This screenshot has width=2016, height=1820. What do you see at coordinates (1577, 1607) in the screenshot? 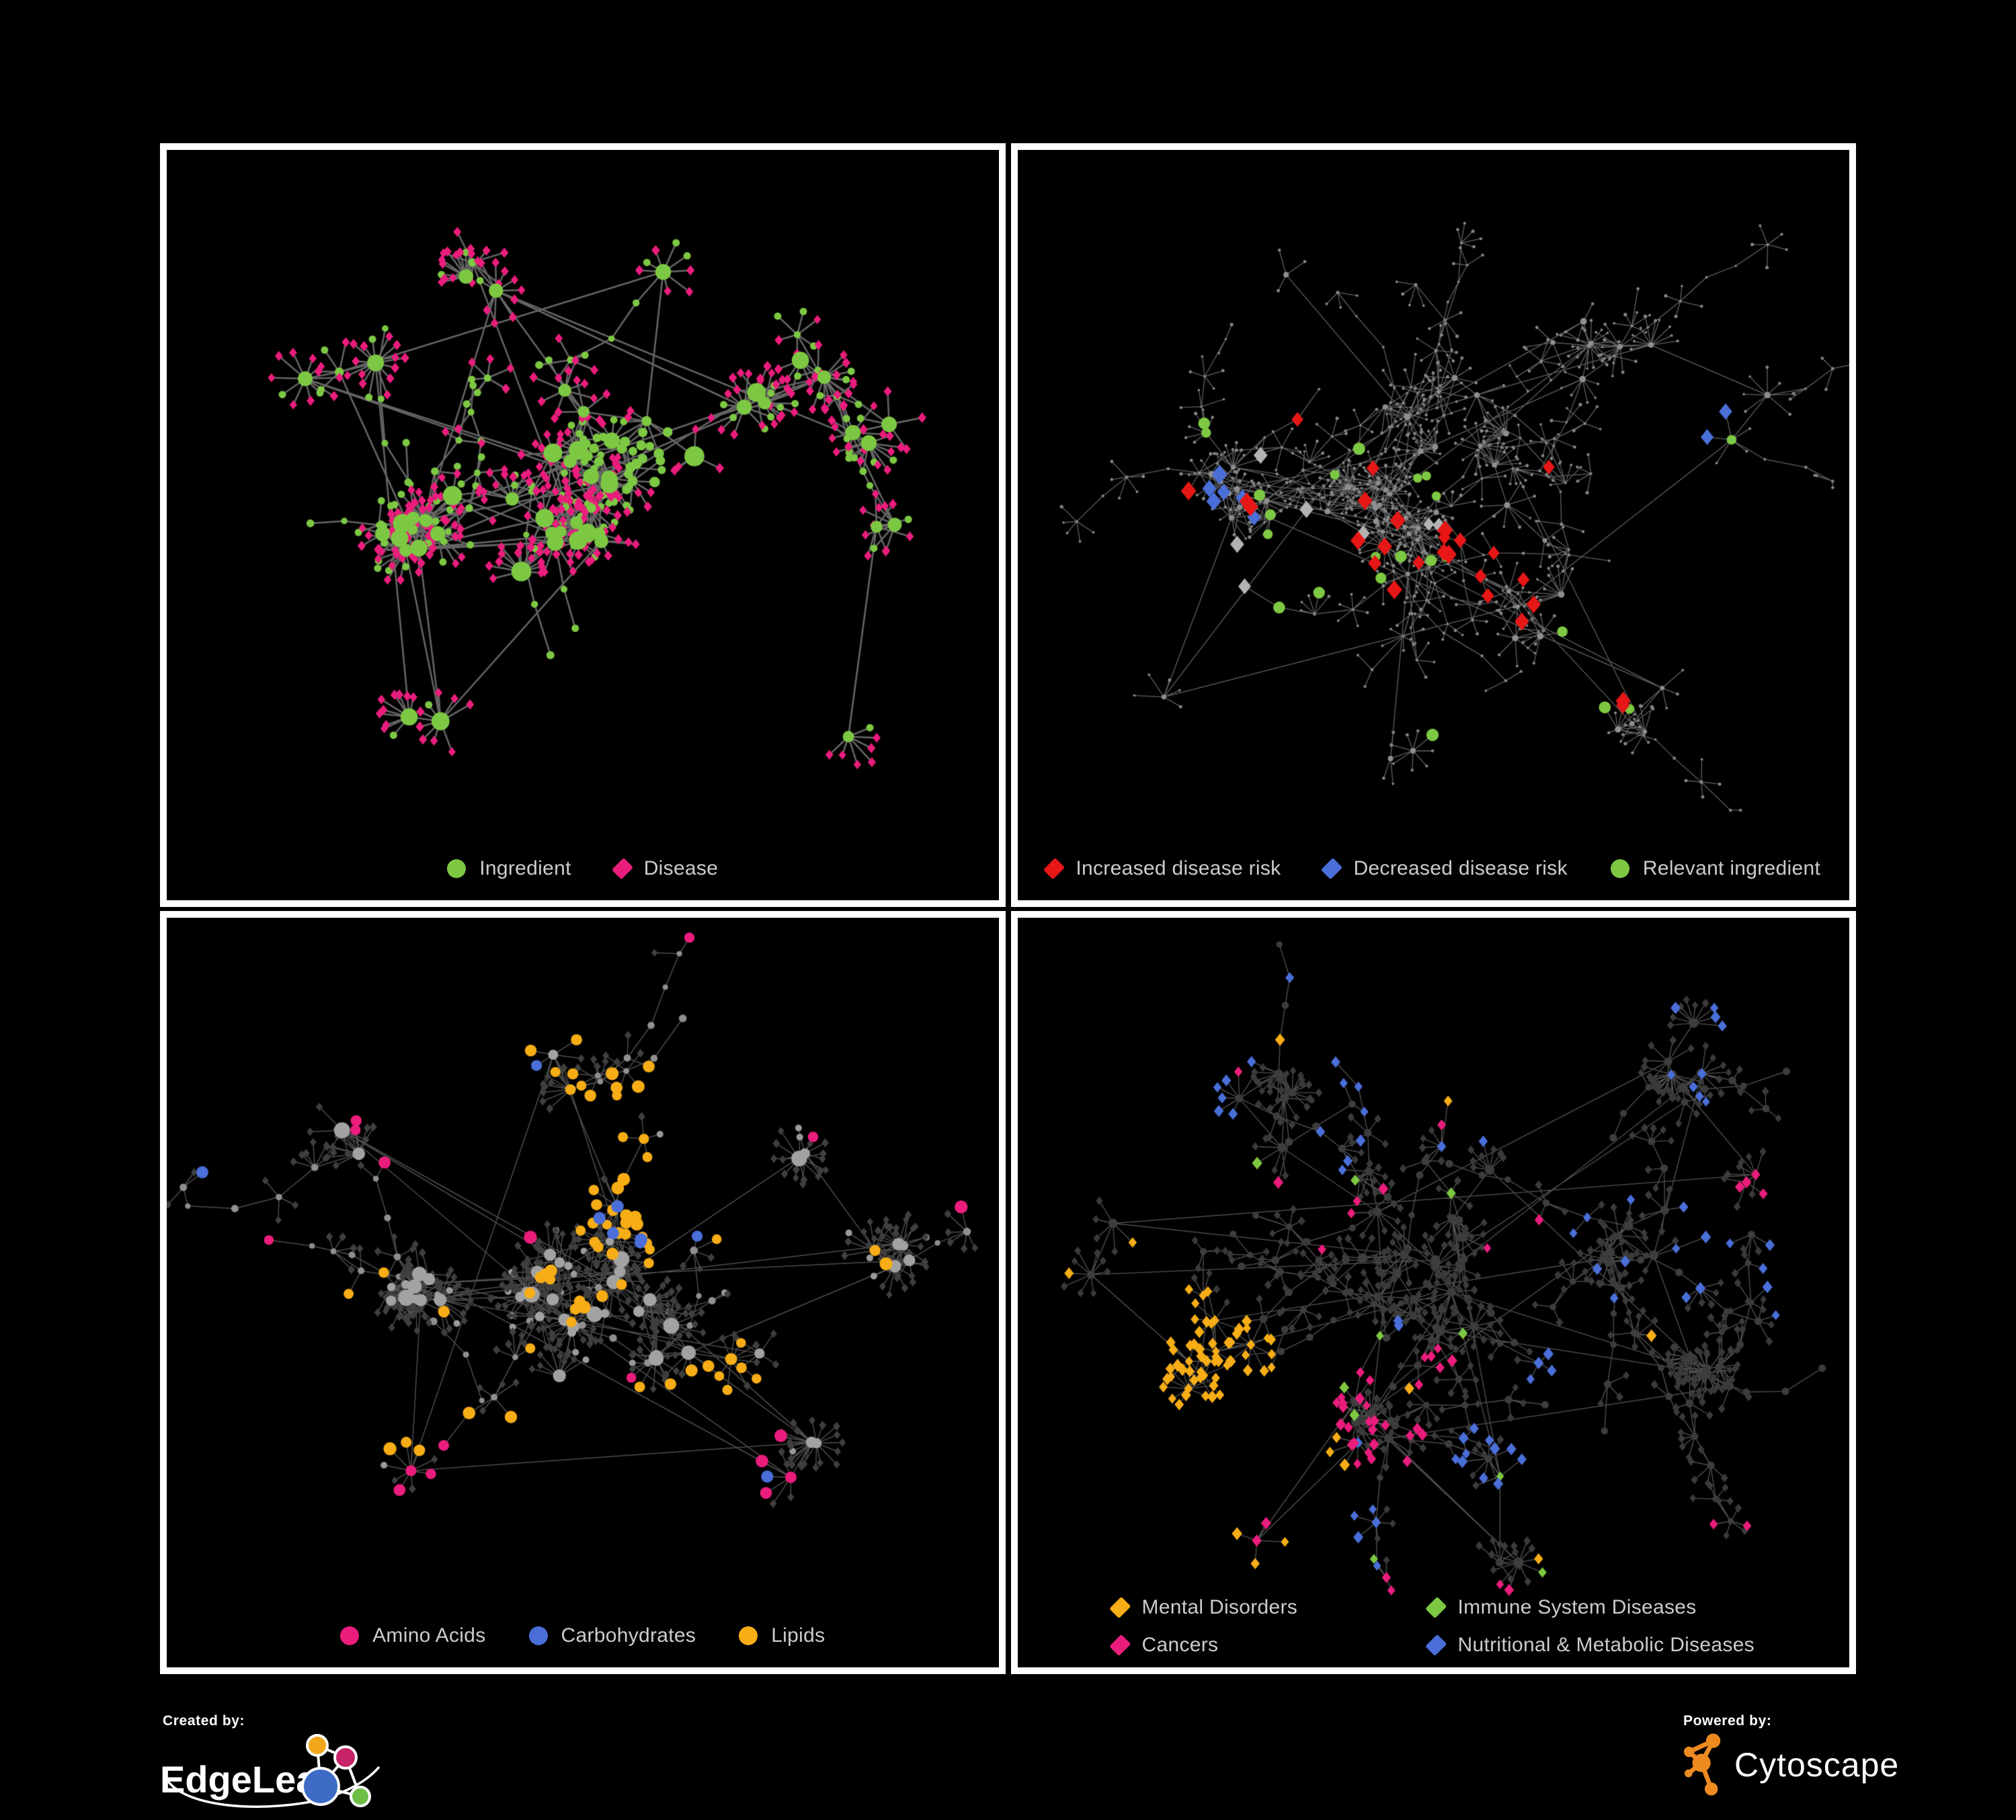
I see `legend-item-label: Immune System Diseases` at bounding box center [1577, 1607].